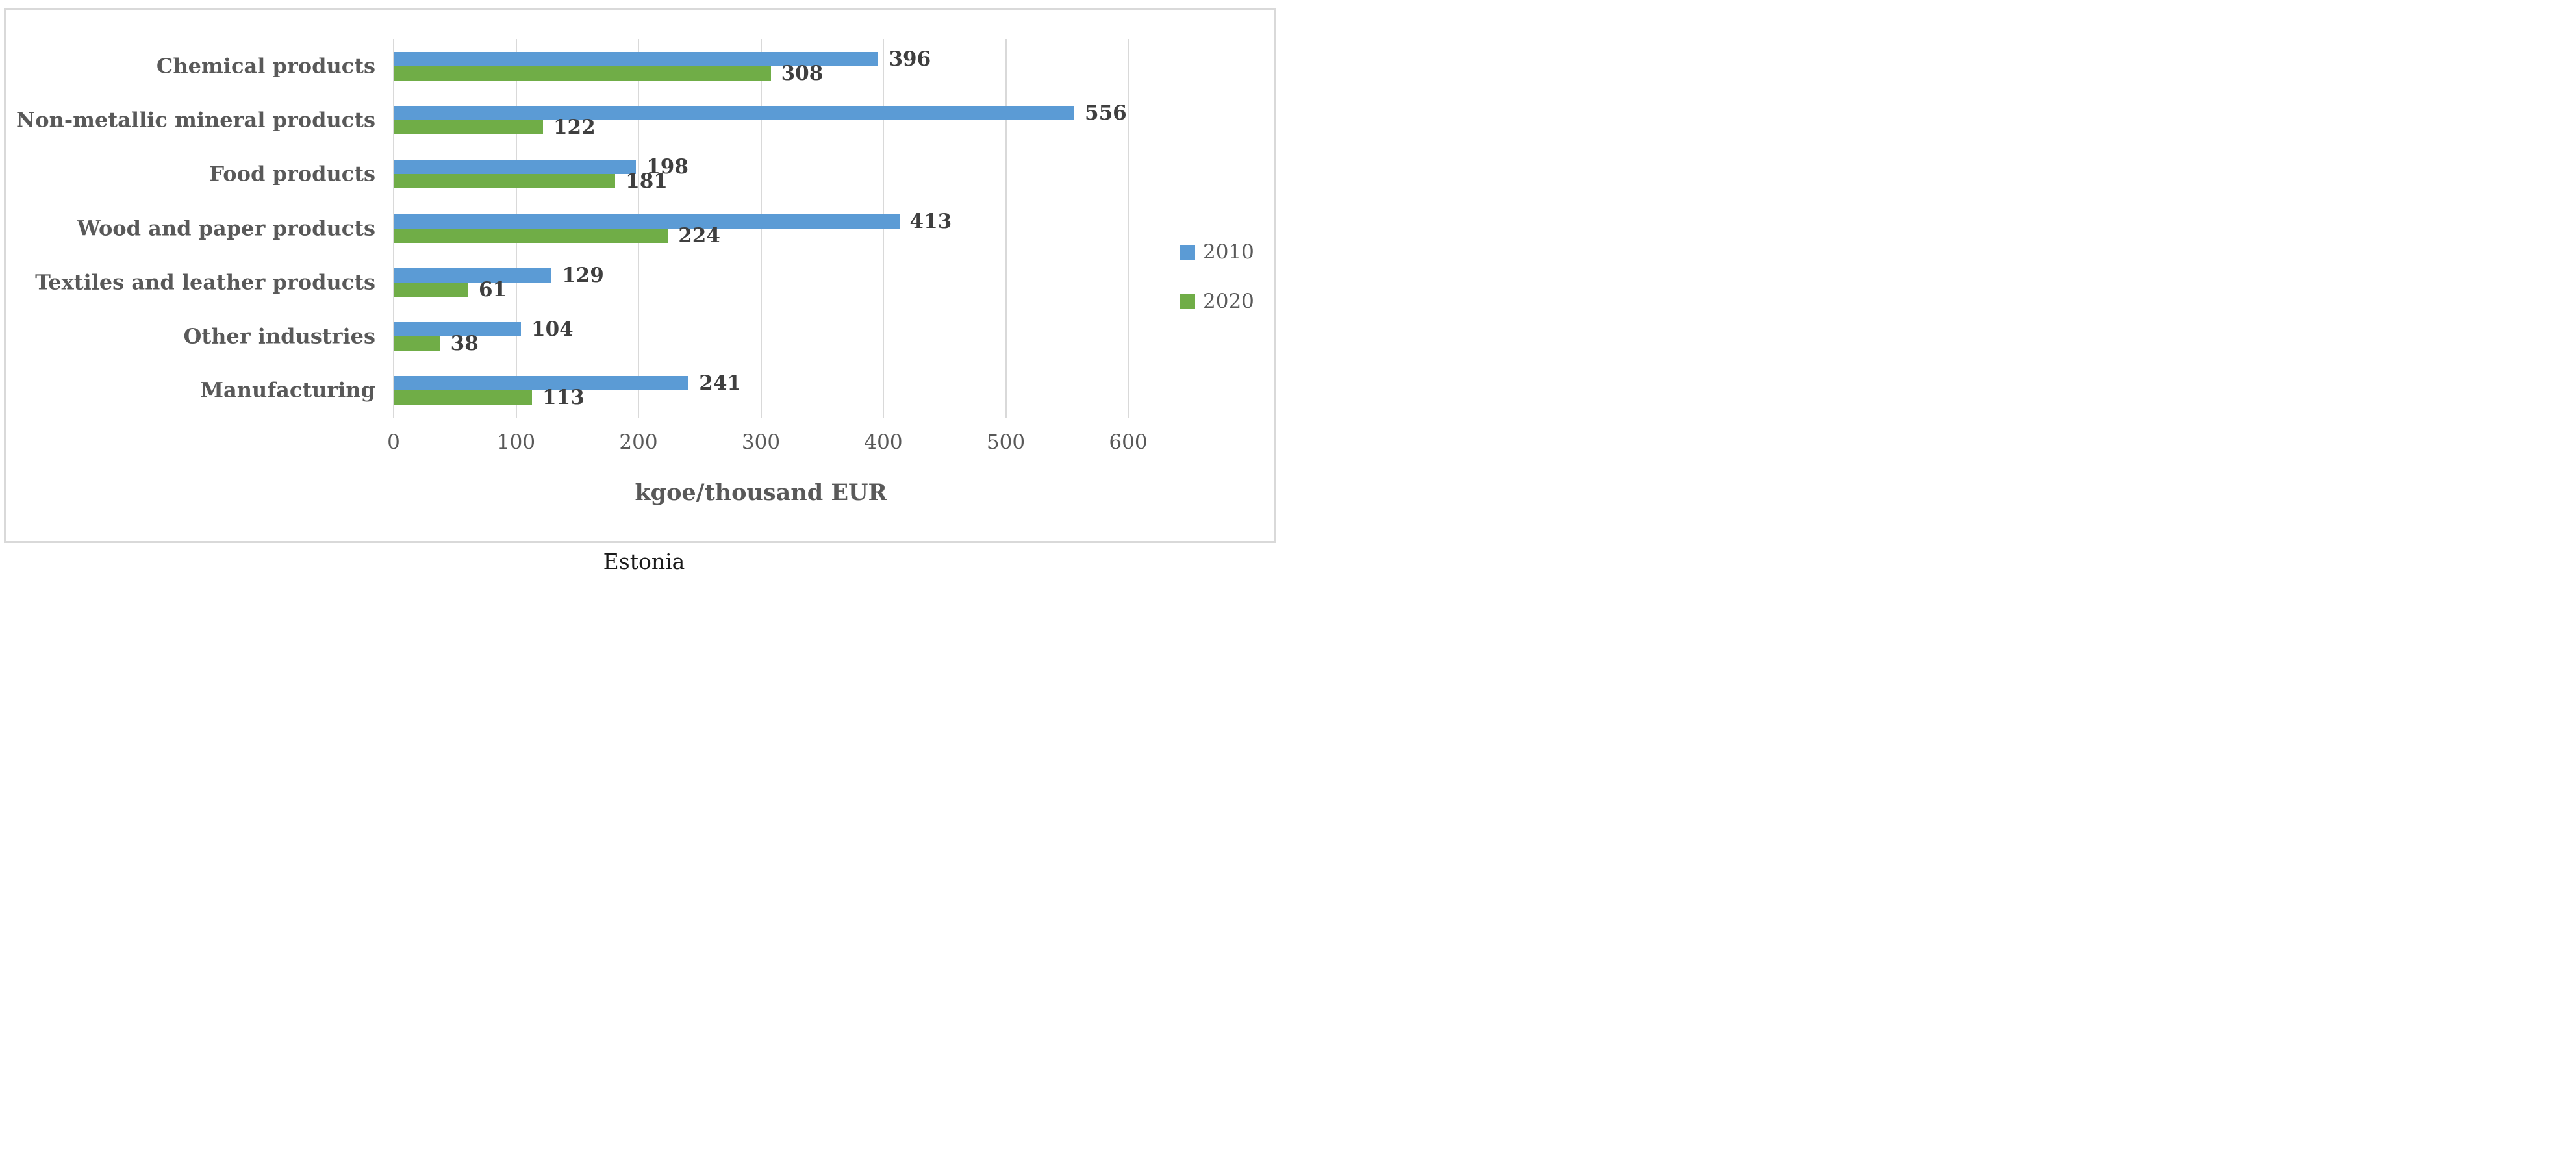 The image size is (2576, 1171). I want to click on figure-caption: Estonia, so click(644, 561).